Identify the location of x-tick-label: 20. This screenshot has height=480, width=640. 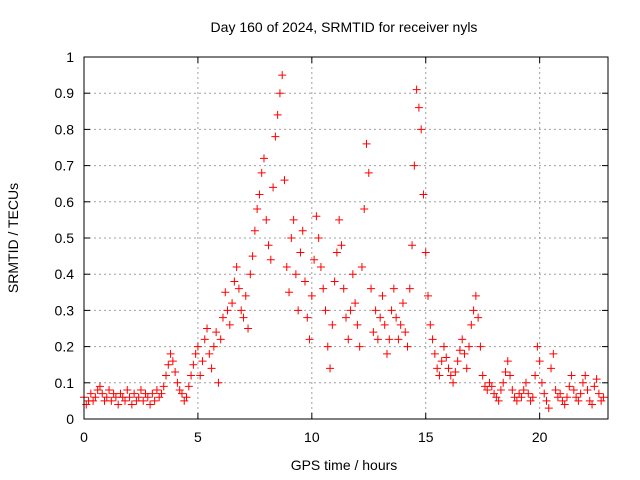
(540, 437).